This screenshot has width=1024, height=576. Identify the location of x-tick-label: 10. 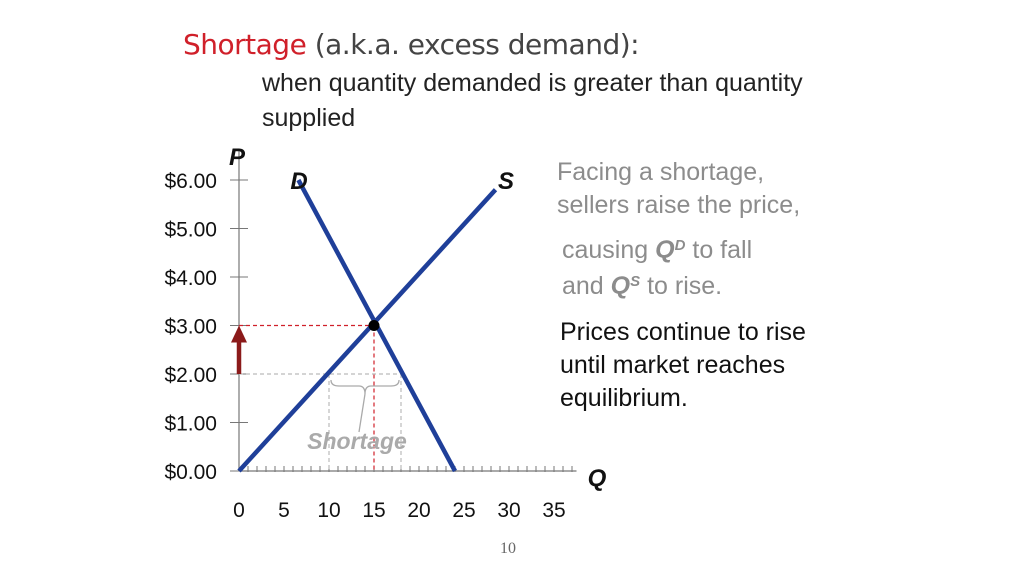
(328, 510).